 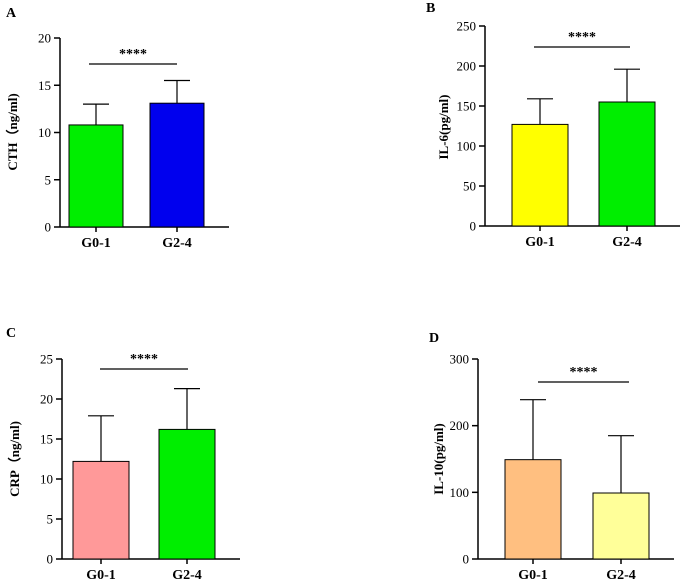 I want to click on y-axis-label: IL-6(pg/ml), so click(x=443, y=127).